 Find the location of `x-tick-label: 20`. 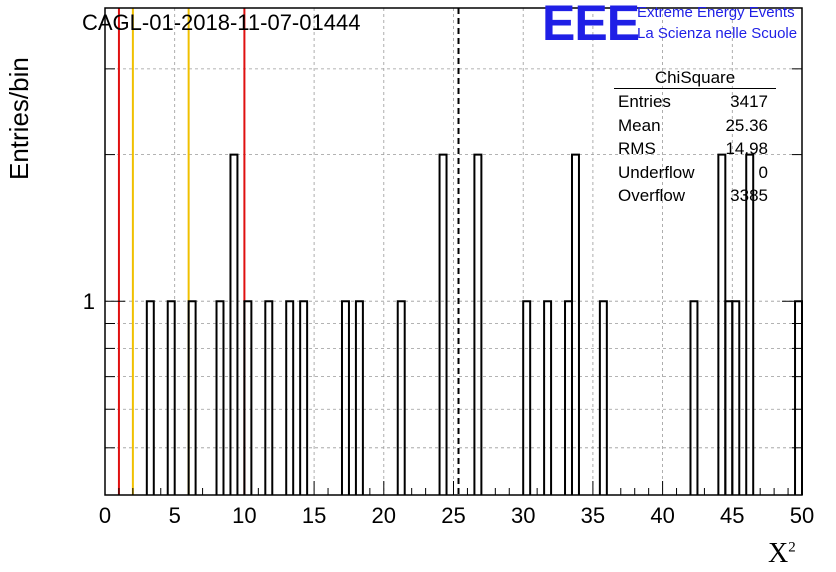

x-tick-label: 20 is located at coordinates (384, 515).